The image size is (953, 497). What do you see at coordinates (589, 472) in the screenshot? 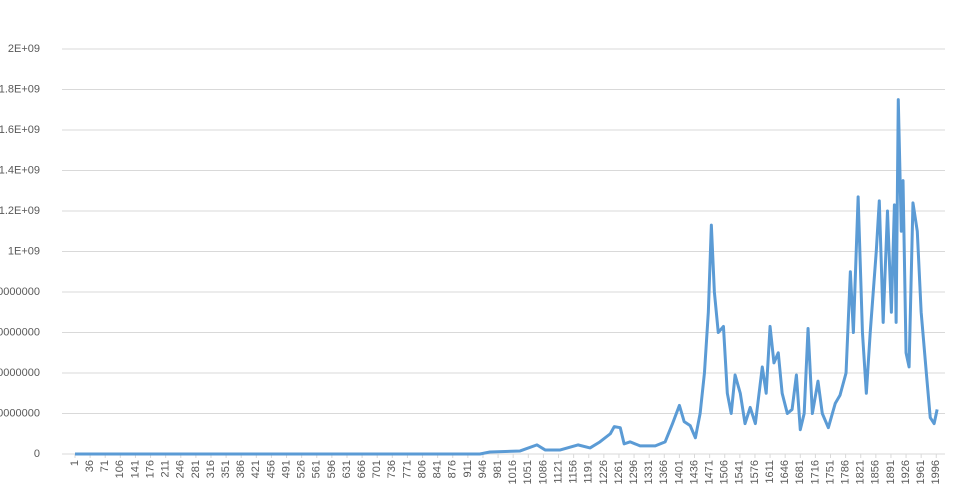
I see `x-tick-label: 1191` at bounding box center [589, 472].